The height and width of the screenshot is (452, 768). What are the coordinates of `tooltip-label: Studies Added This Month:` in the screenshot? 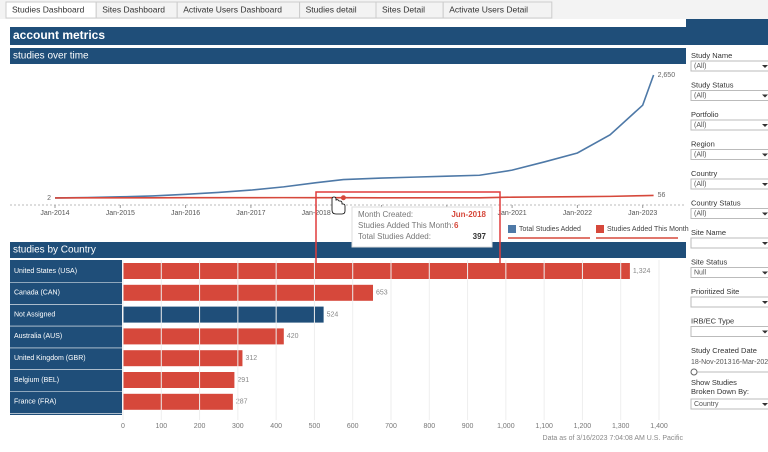 It's located at (405, 225).